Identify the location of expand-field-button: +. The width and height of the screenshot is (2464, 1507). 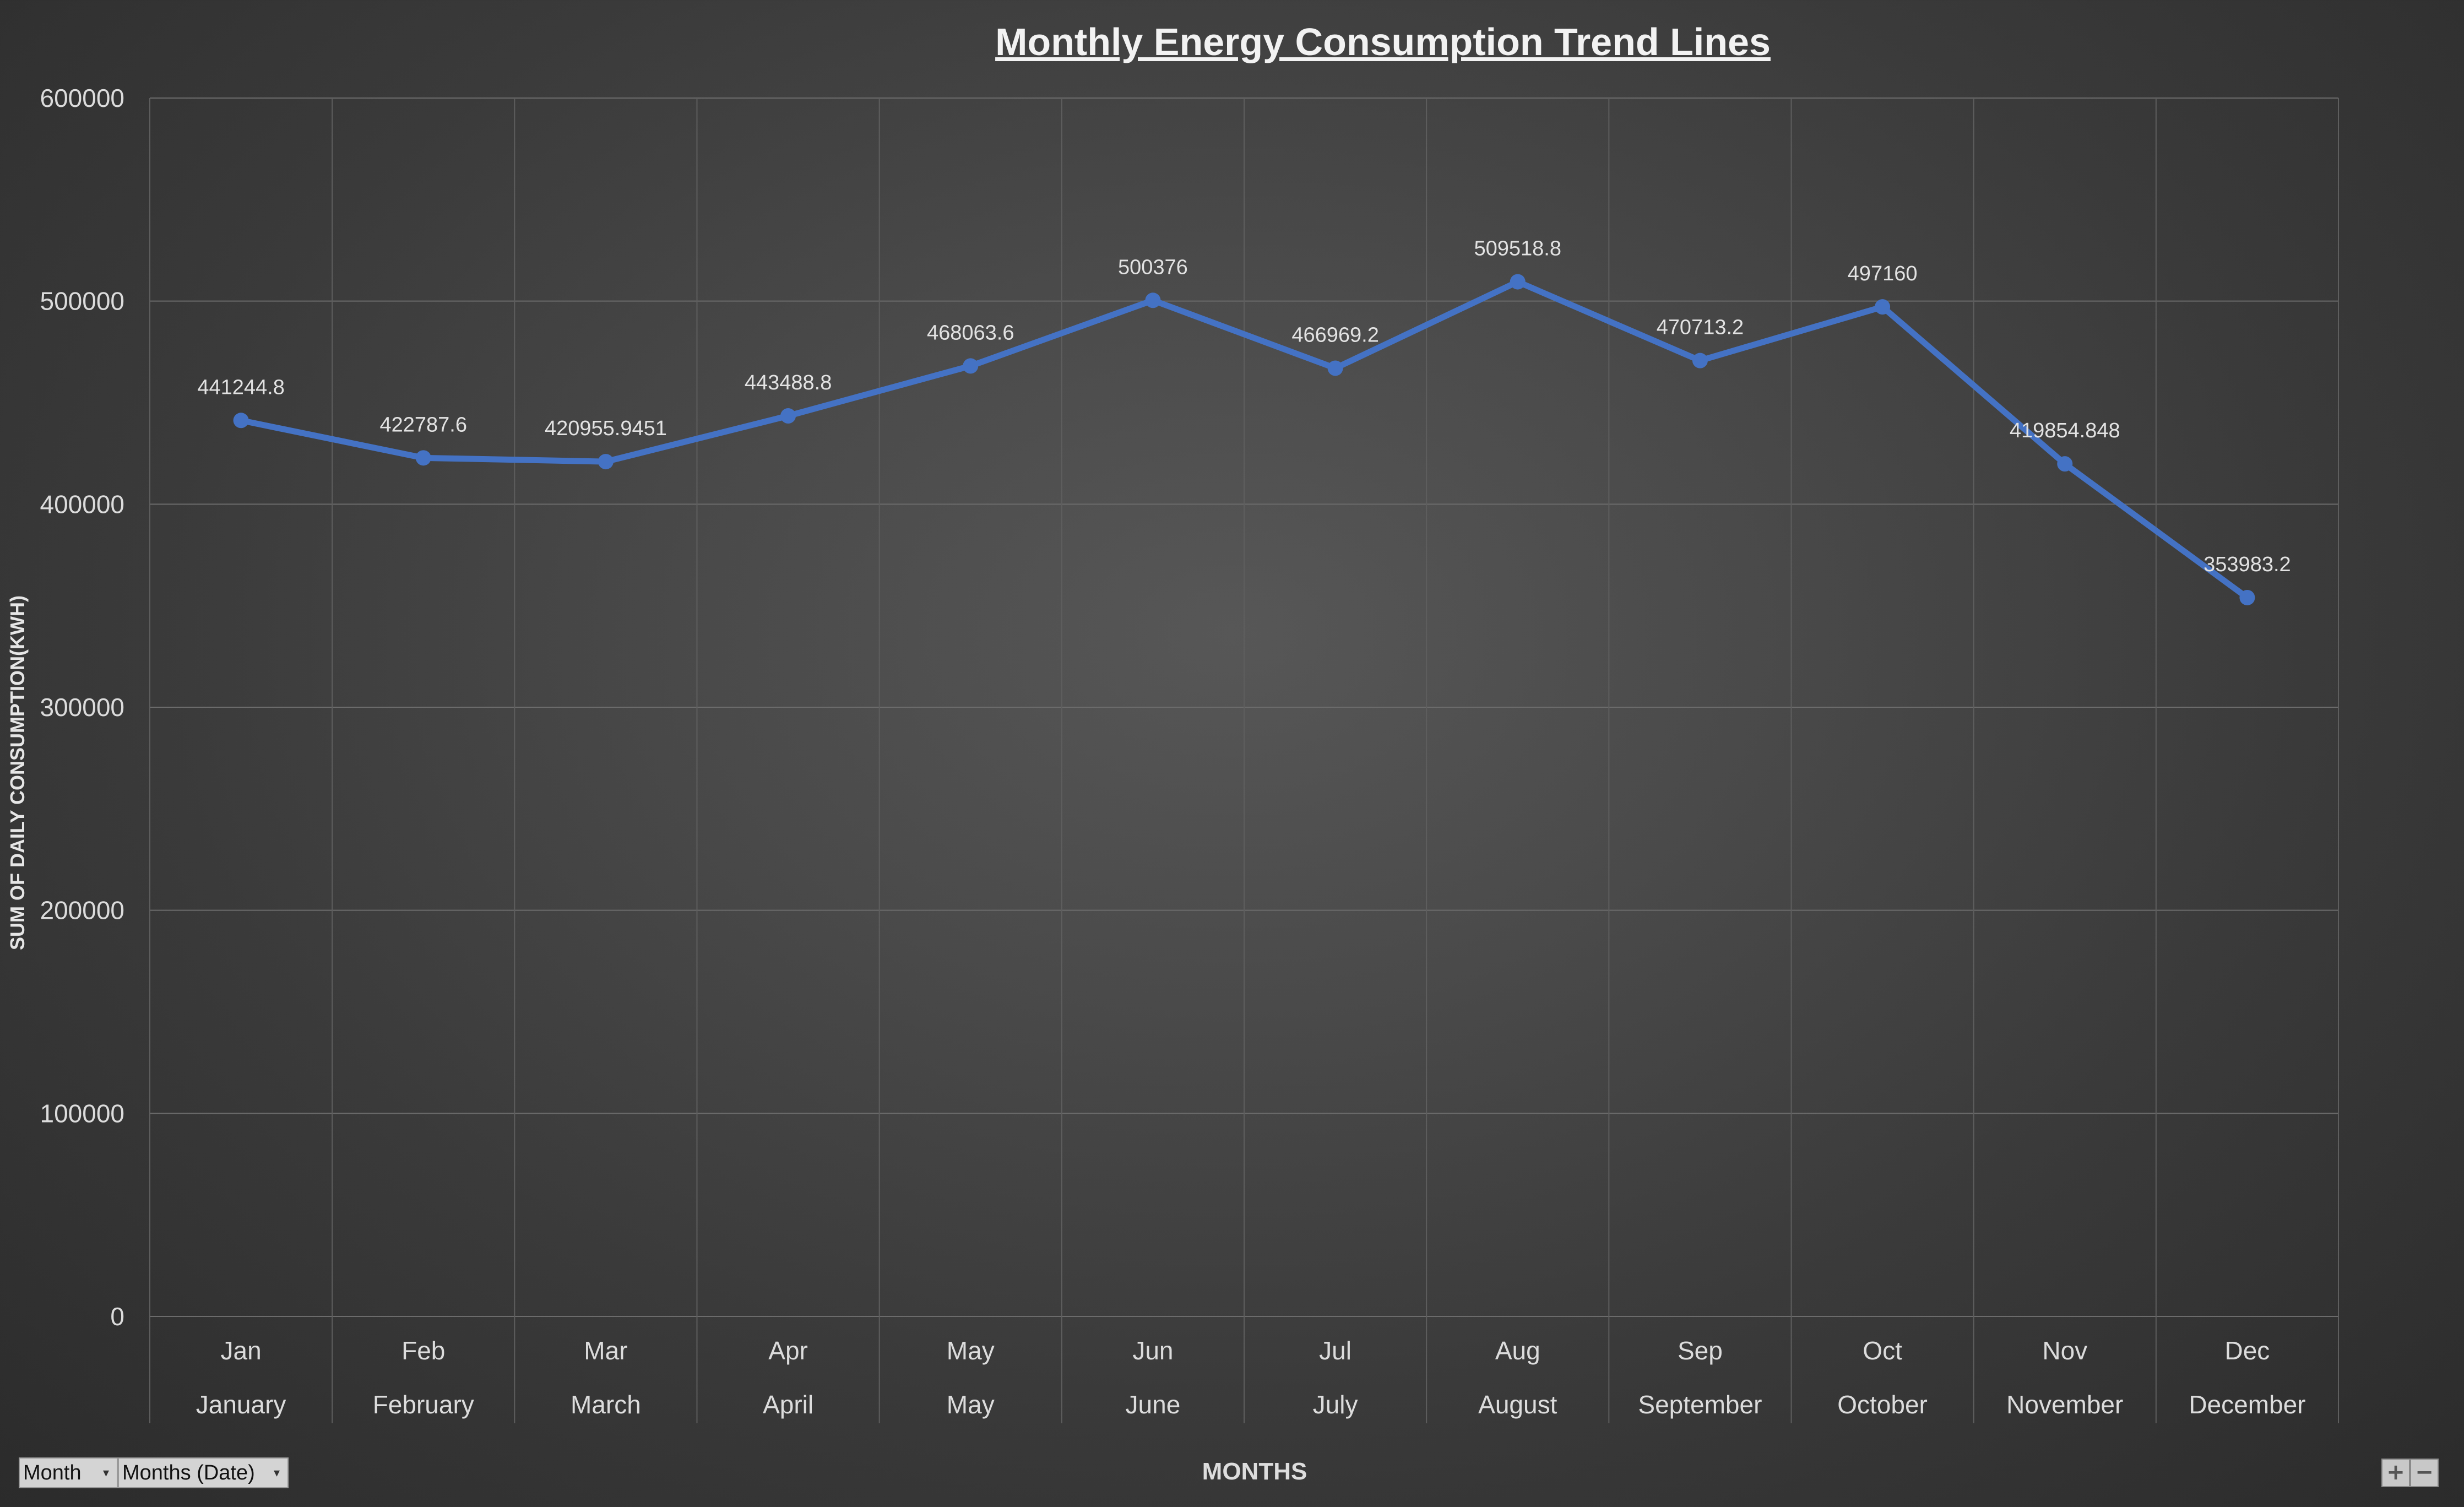
(2395, 1473).